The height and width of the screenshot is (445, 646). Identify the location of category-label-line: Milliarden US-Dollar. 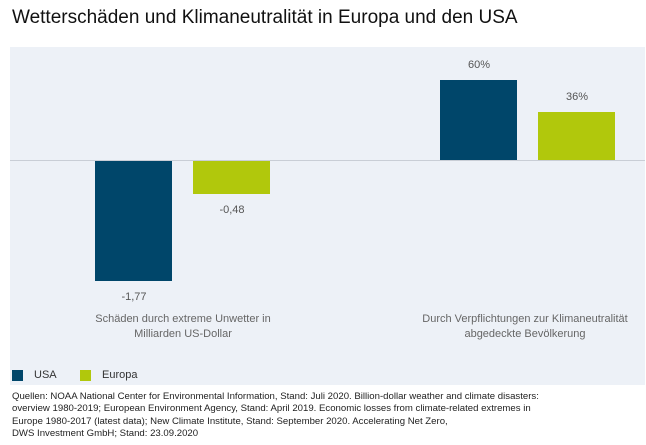
(183, 334).